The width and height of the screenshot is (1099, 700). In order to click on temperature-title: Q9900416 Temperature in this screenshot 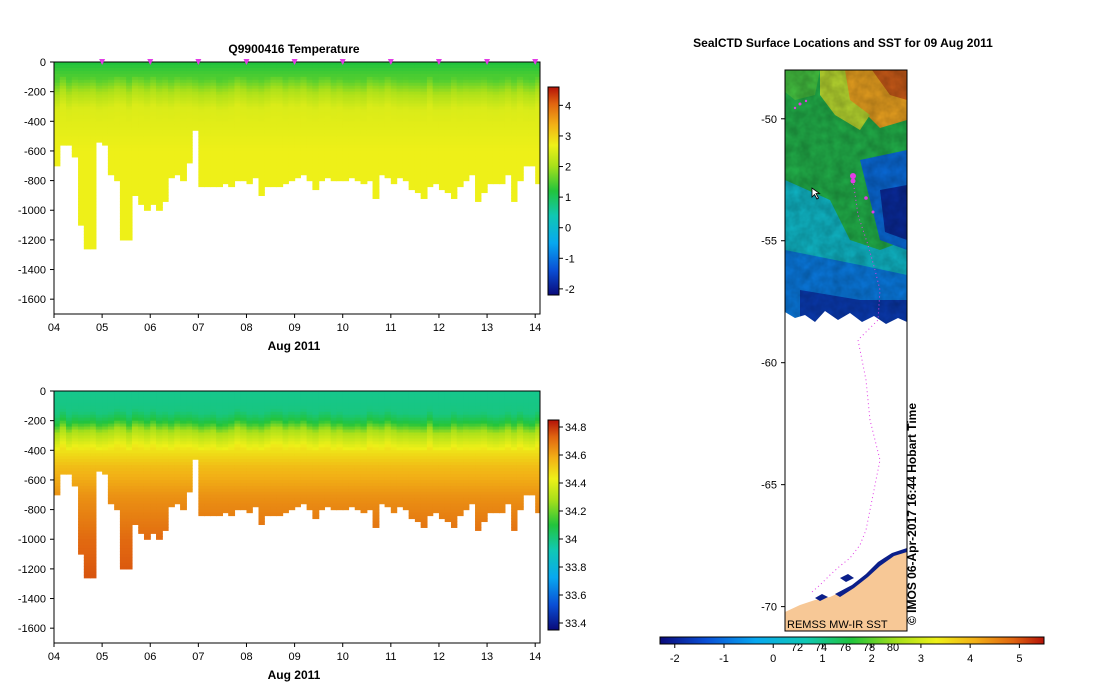, I will do `click(294, 49)`.